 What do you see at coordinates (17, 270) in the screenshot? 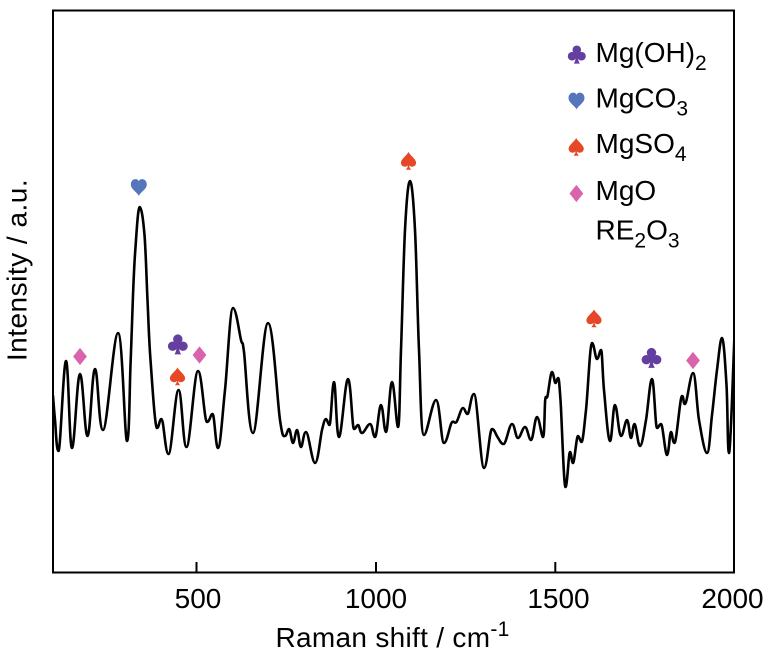
I see `svg-text: Intensity / a.u.` at bounding box center [17, 270].